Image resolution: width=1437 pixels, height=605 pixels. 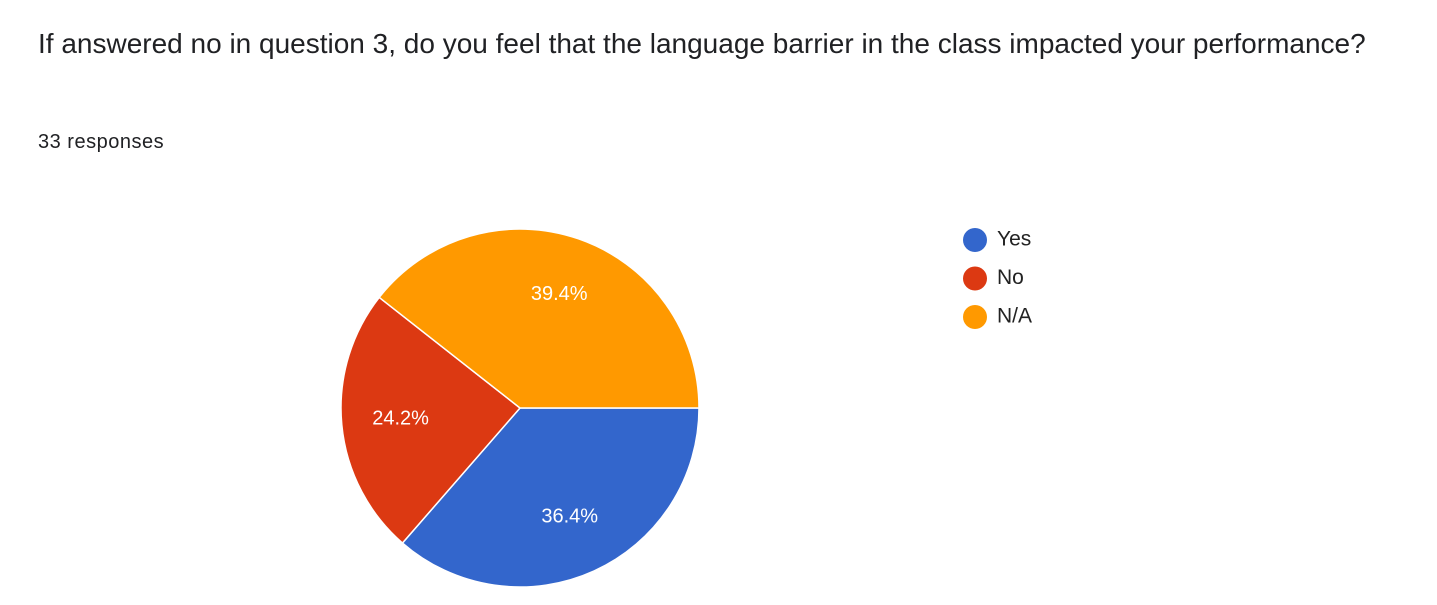 What do you see at coordinates (569, 516) in the screenshot?
I see `data-label: 36.4%` at bounding box center [569, 516].